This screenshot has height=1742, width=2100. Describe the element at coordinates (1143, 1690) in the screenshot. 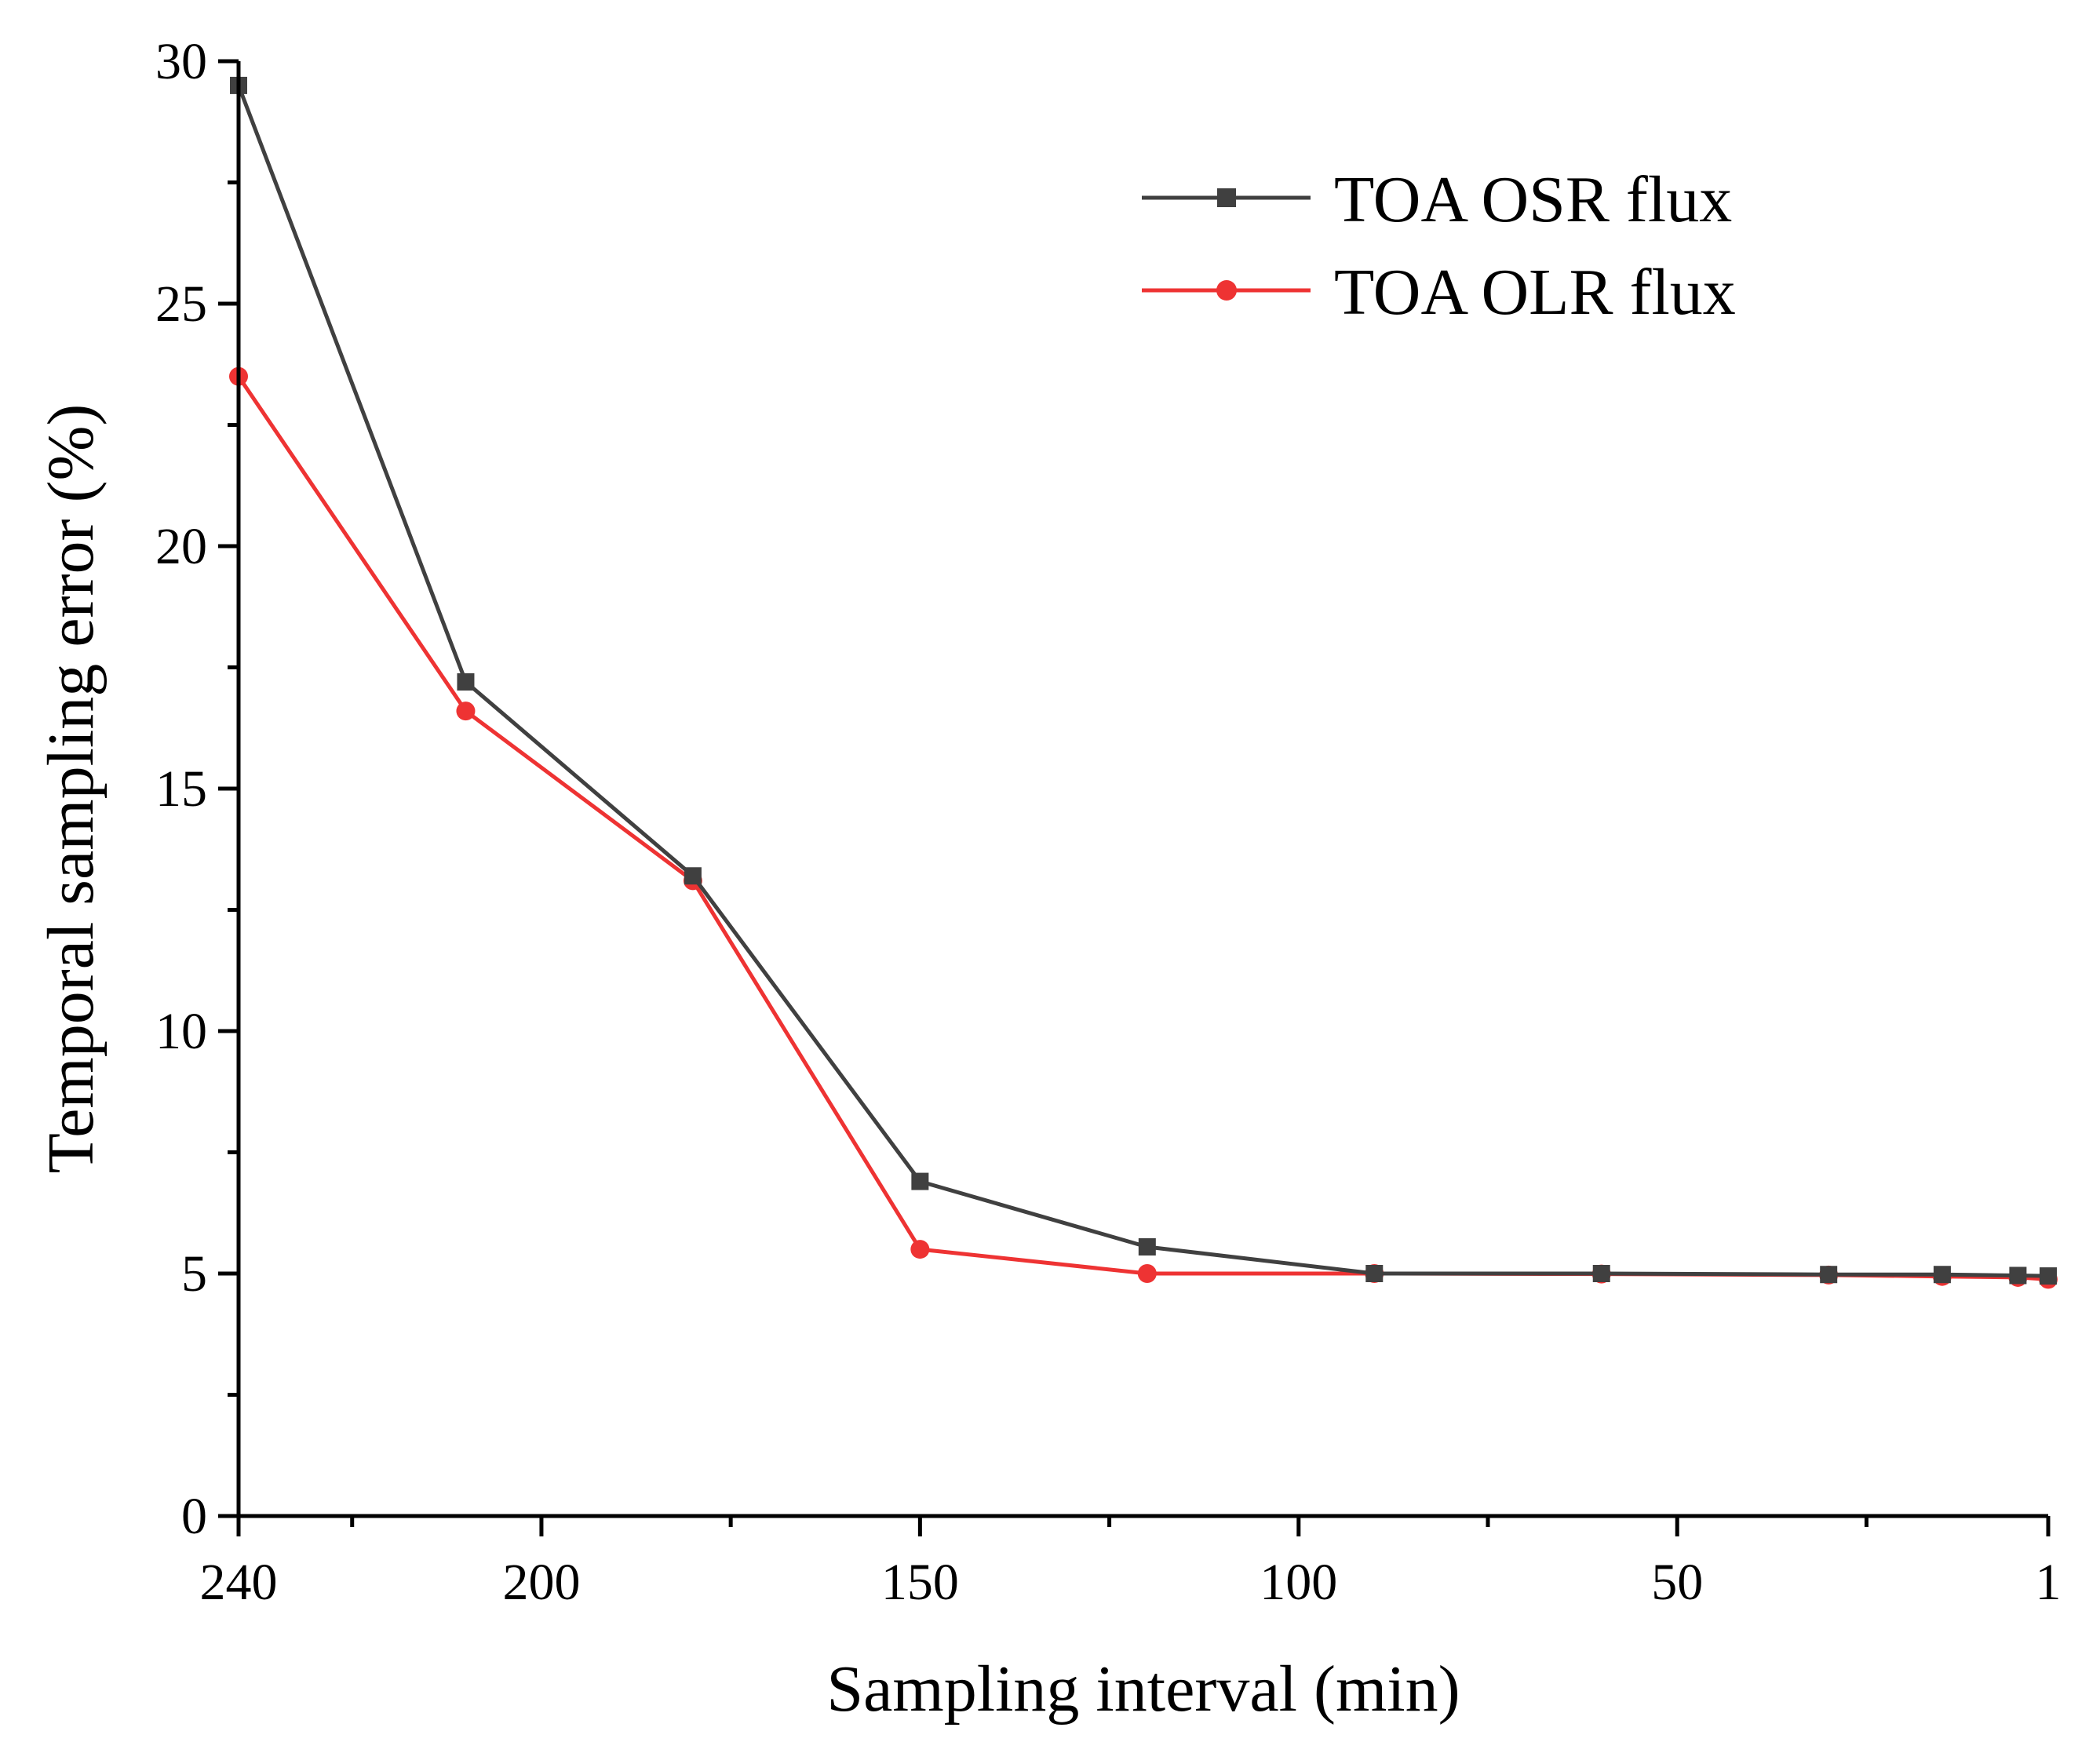

I see `x-axis-title: Sampling interval (min)` at that location.